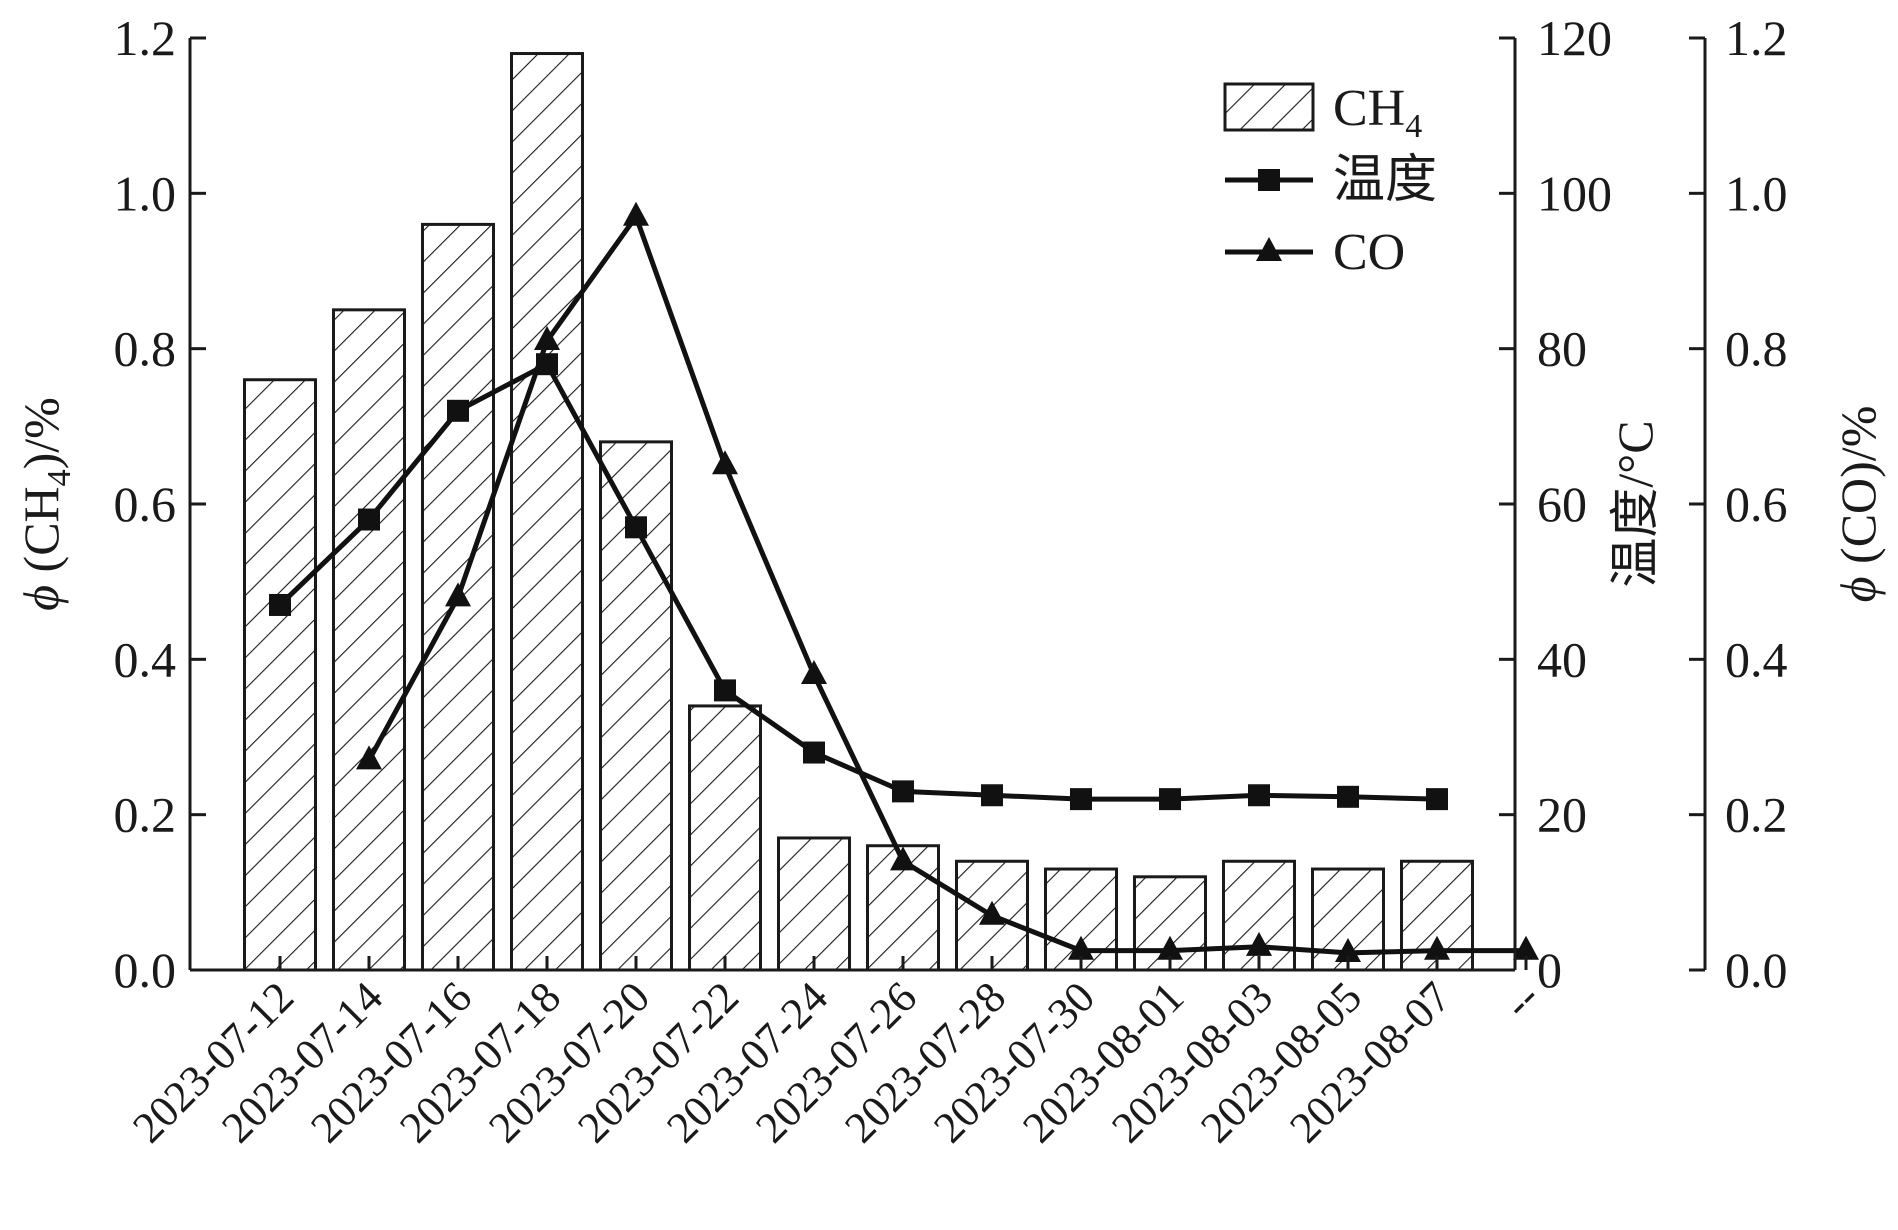 This screenshot has height=1230, width=1898. What do you see at coordinates (1756, 349) in the screenshot?
I see `co-tick-label-4: 0.8` at bounding box center [1756, 349].